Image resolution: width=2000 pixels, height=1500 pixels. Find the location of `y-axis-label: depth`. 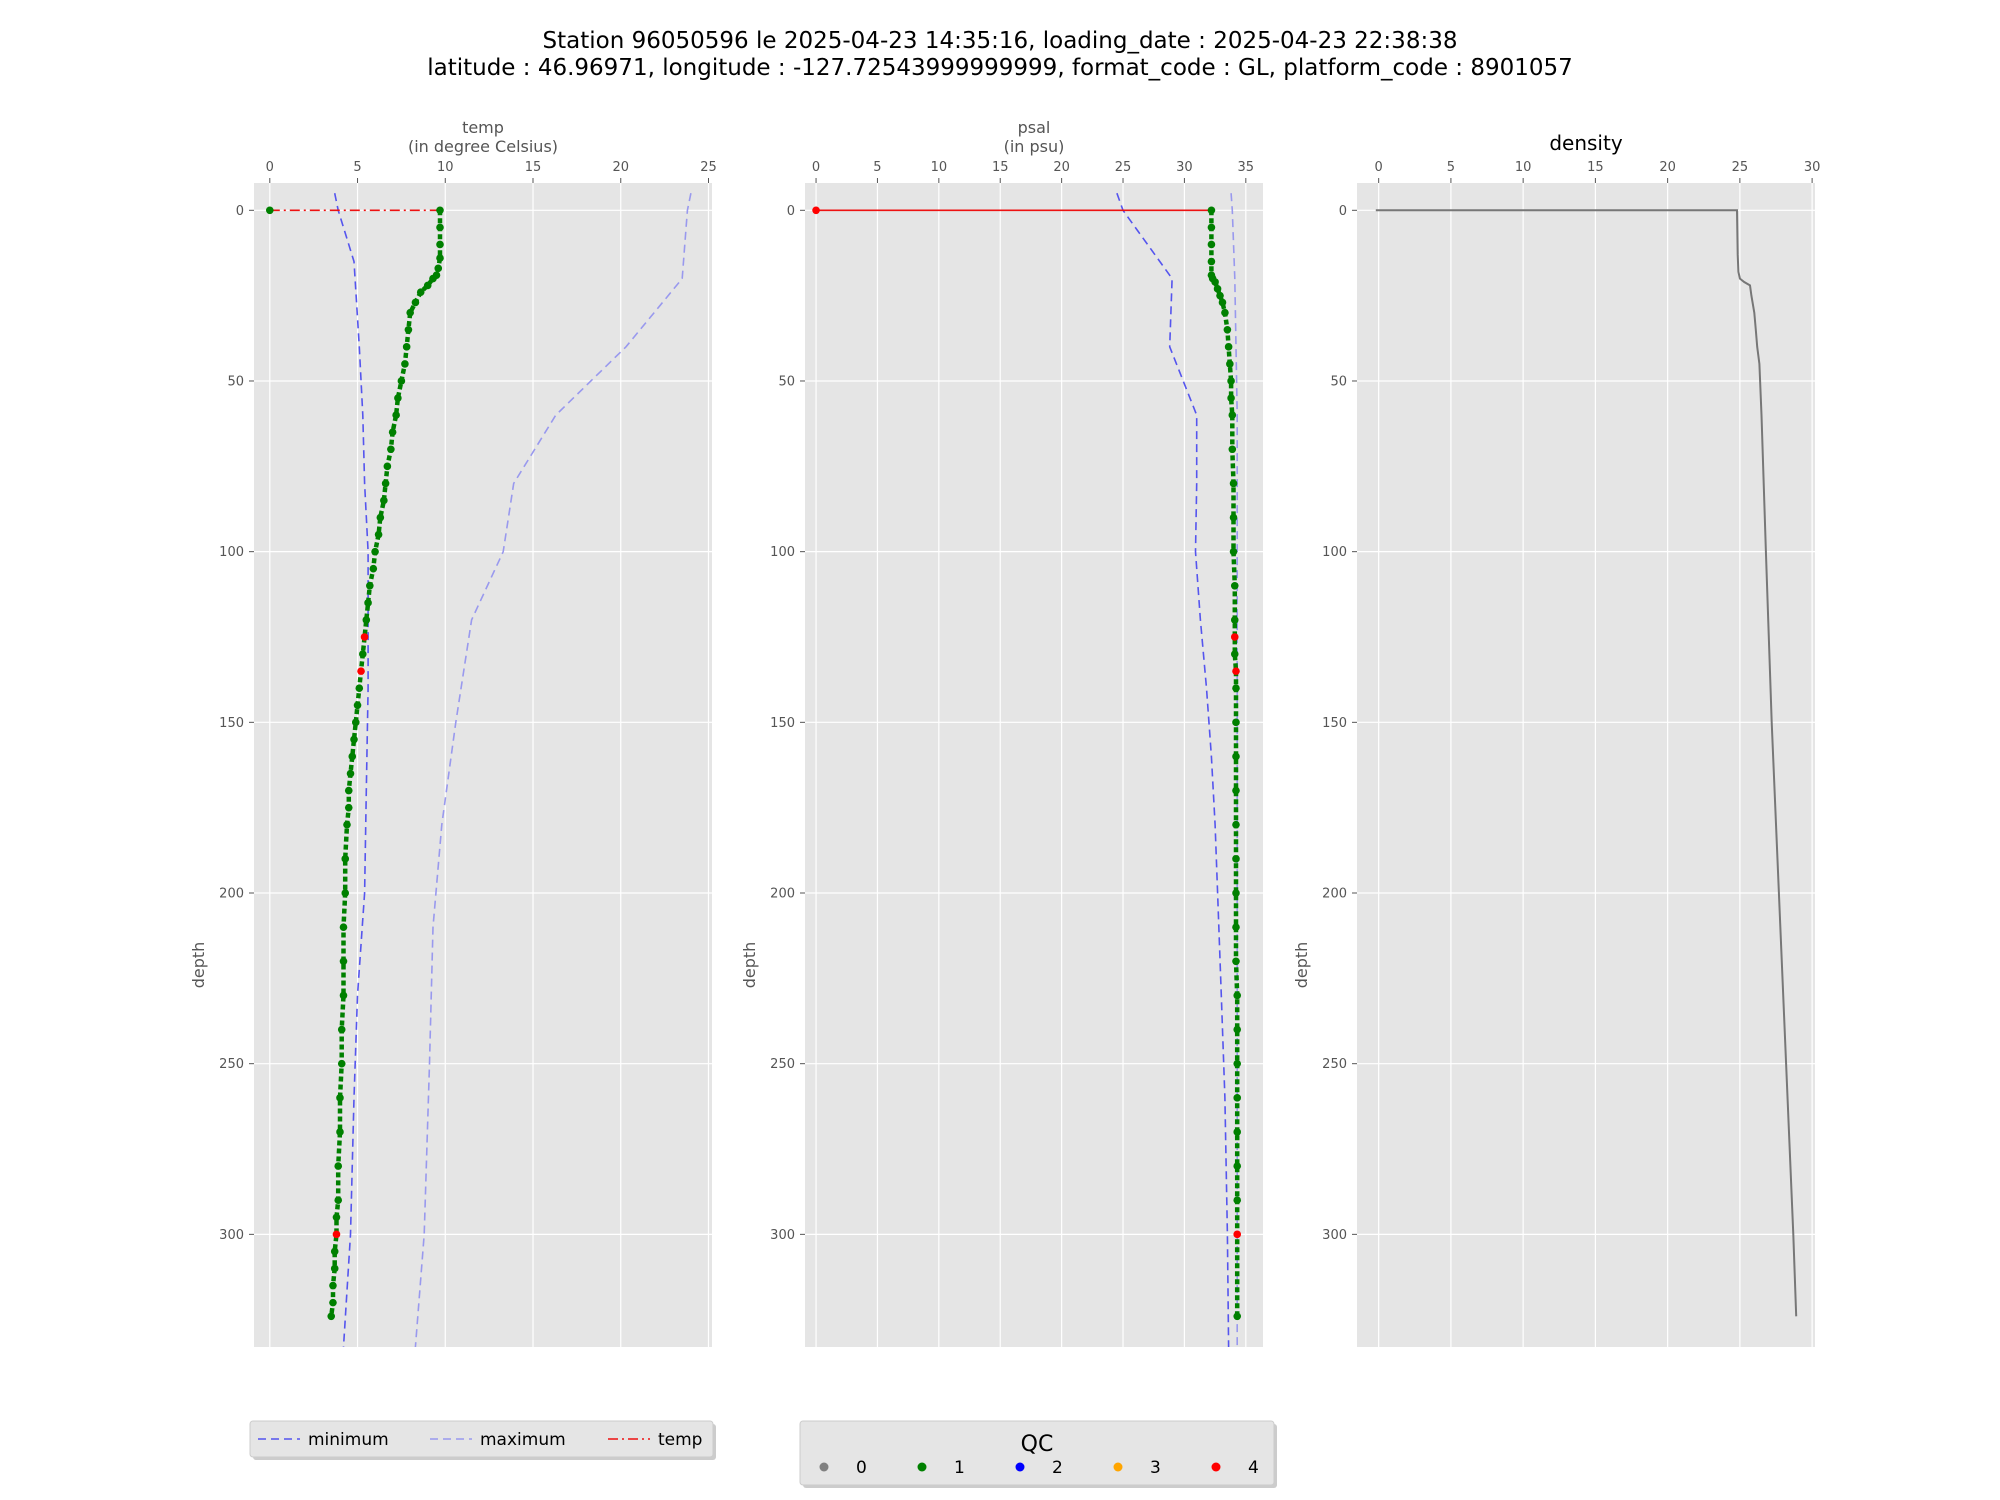

y-axis-label: depth is located at coordinates (749, 965).